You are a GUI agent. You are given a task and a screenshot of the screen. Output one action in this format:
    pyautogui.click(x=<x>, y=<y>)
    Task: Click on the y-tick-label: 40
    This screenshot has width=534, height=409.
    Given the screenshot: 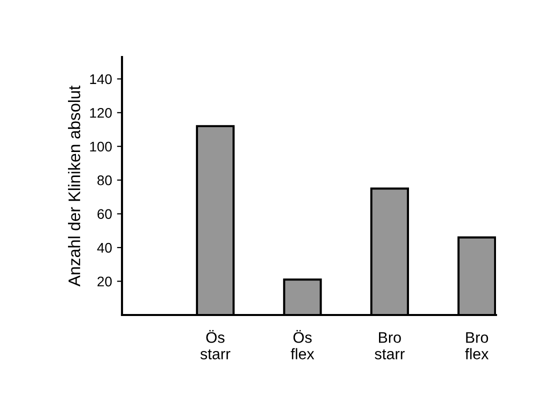 What is the action you would take?
    pyautogui.click(x=104, y=247)
    